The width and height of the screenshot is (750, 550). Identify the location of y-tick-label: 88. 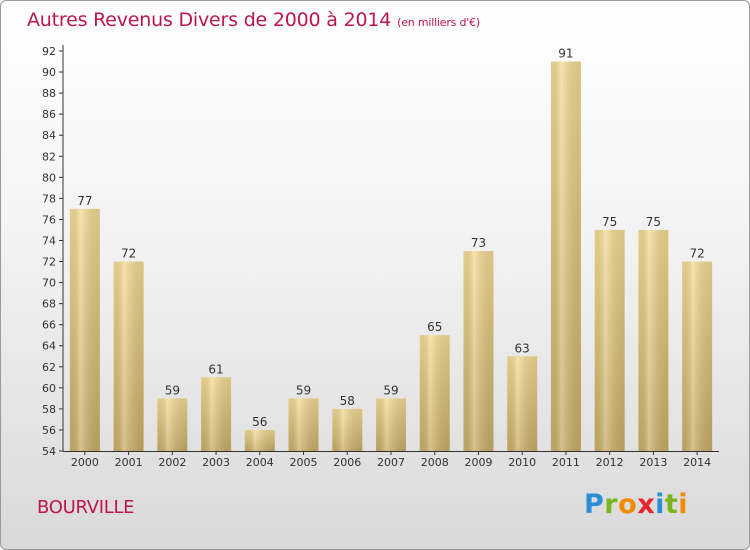
(49, 93).